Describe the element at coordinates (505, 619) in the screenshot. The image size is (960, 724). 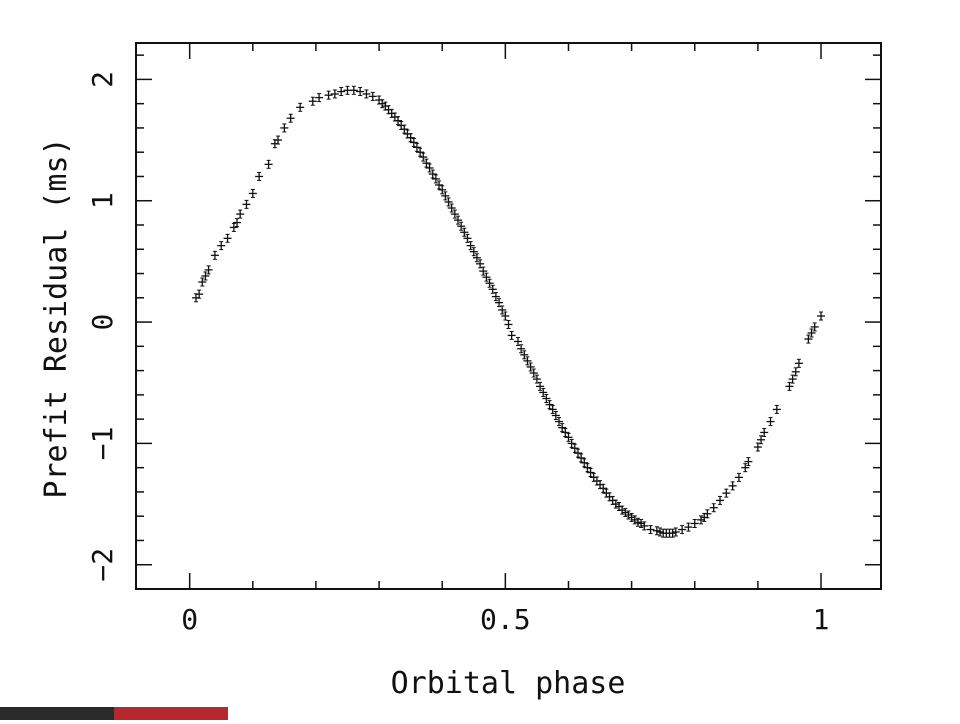
I see `x-tick-label: 0.5` at that location.